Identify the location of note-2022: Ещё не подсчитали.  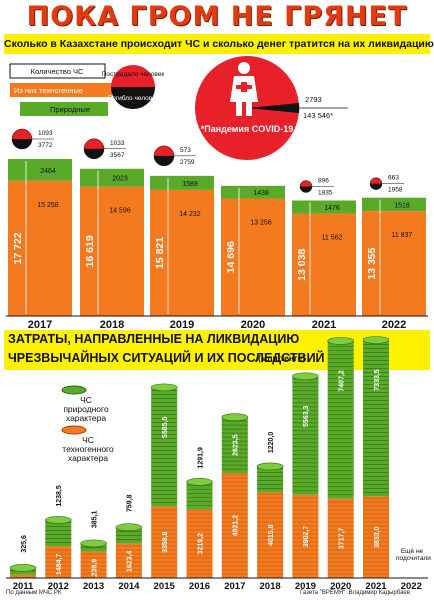
(413, 555).